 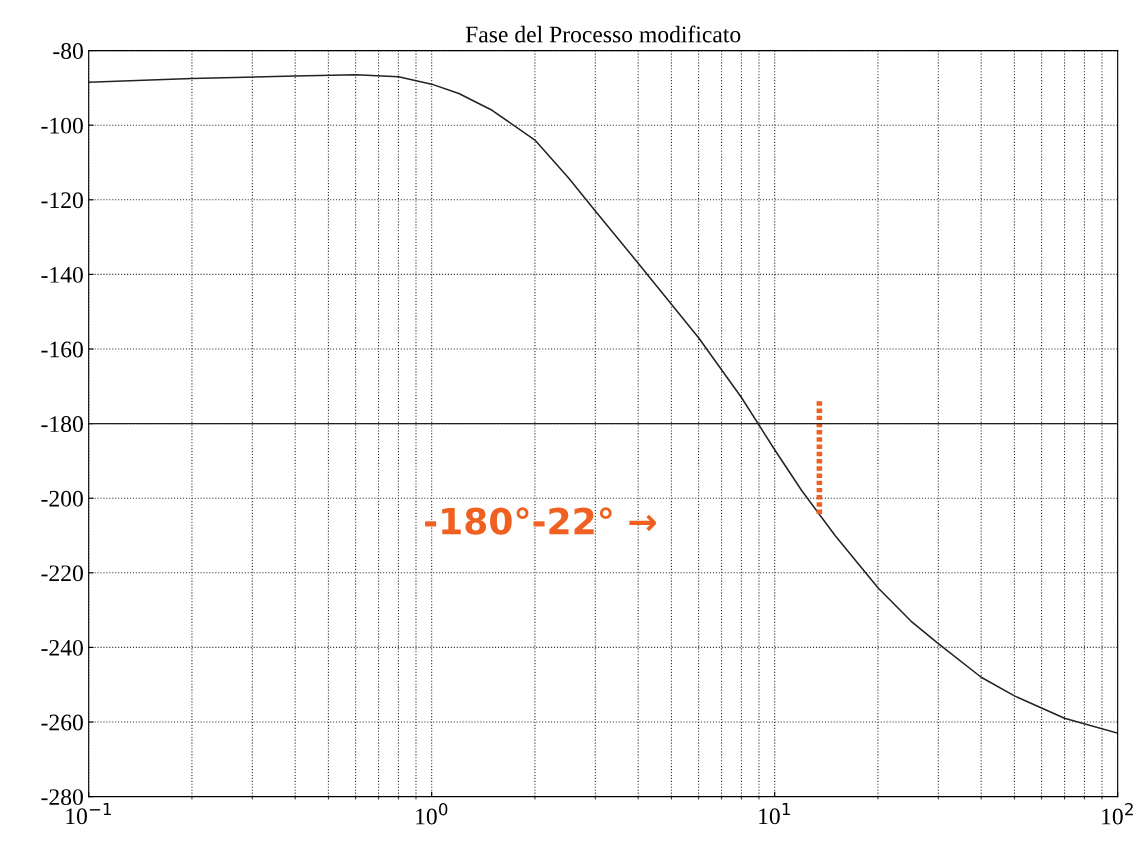 I want to click on y-tick-label: -120, so click(x=62, y=200).